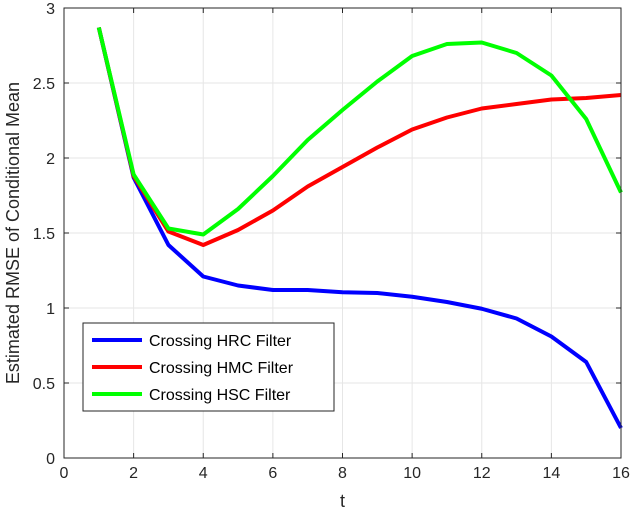 The image size is (630, 516). I want to click on y-tick-label: 0.5, so click(44, 384).